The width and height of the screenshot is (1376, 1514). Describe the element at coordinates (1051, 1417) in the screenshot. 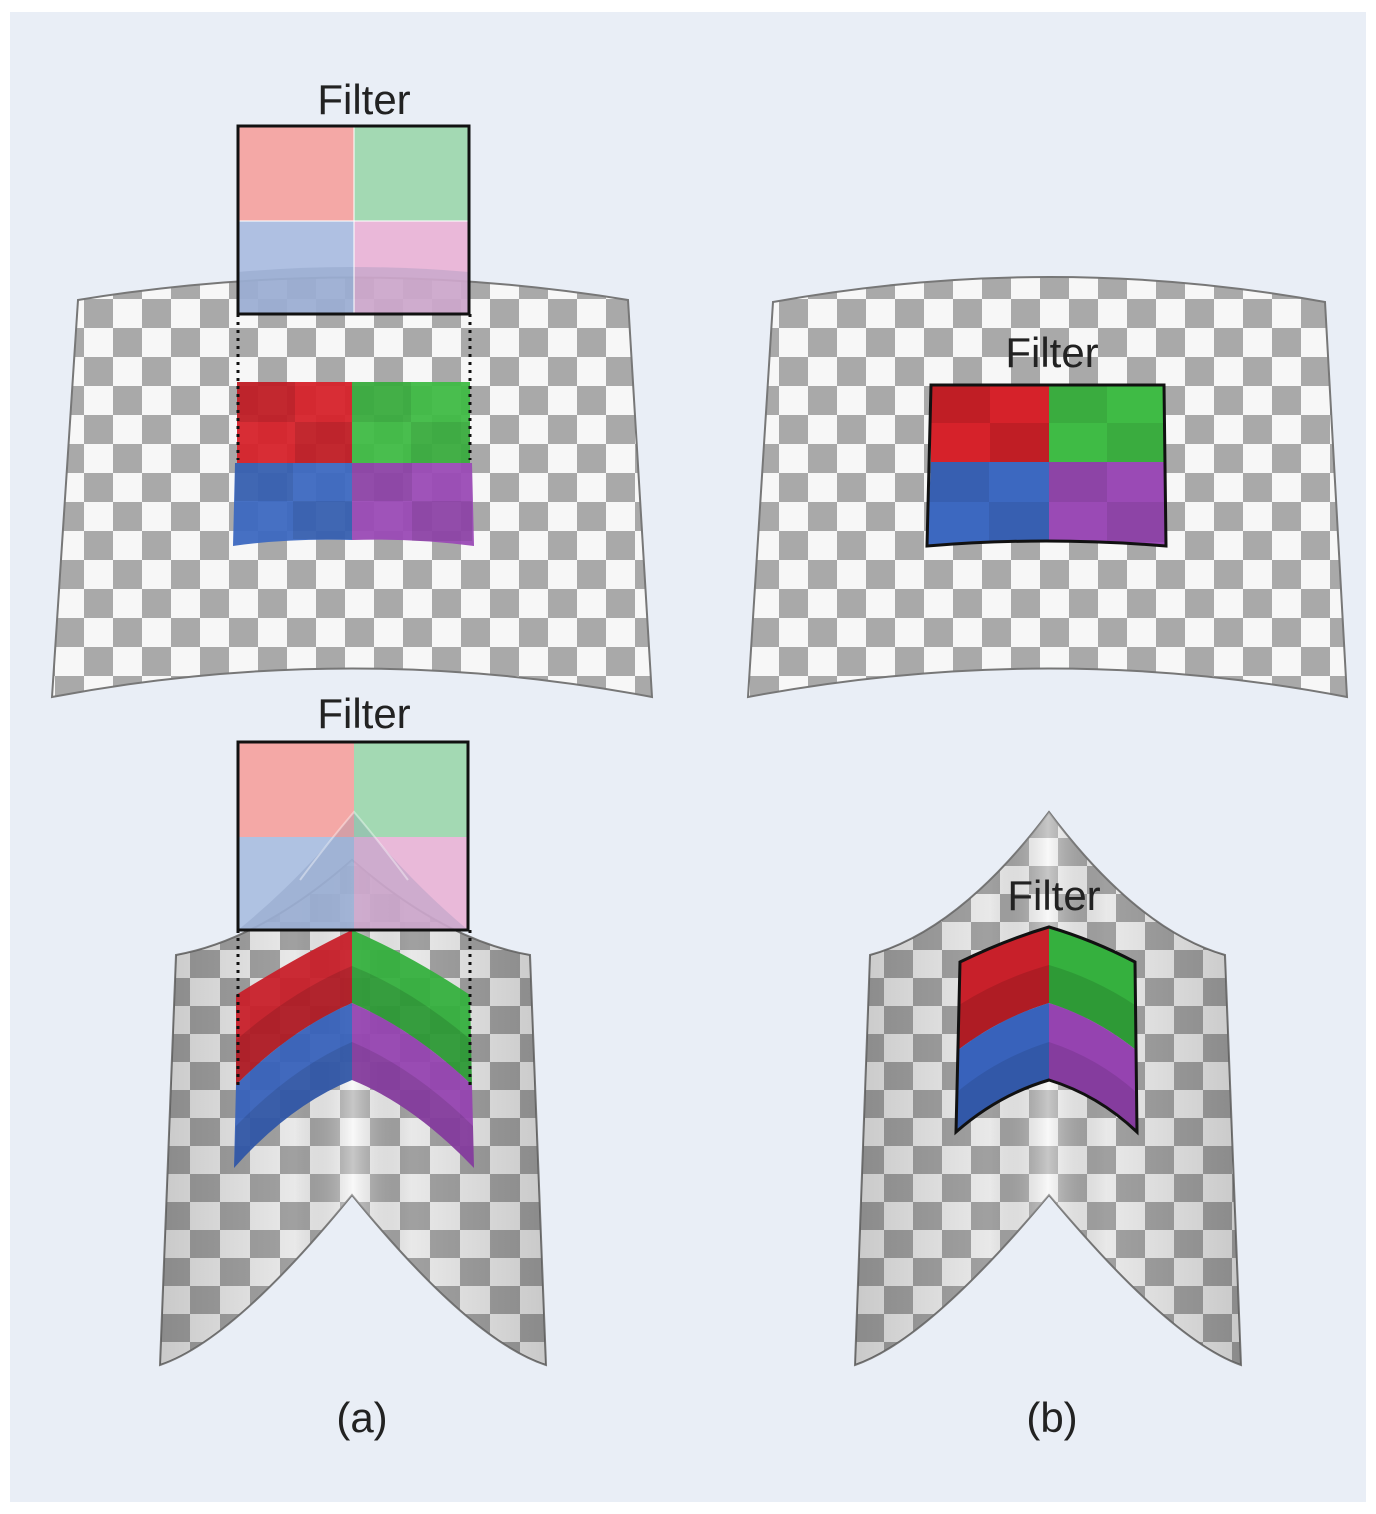

I see `caption-b: (b)` at that location.